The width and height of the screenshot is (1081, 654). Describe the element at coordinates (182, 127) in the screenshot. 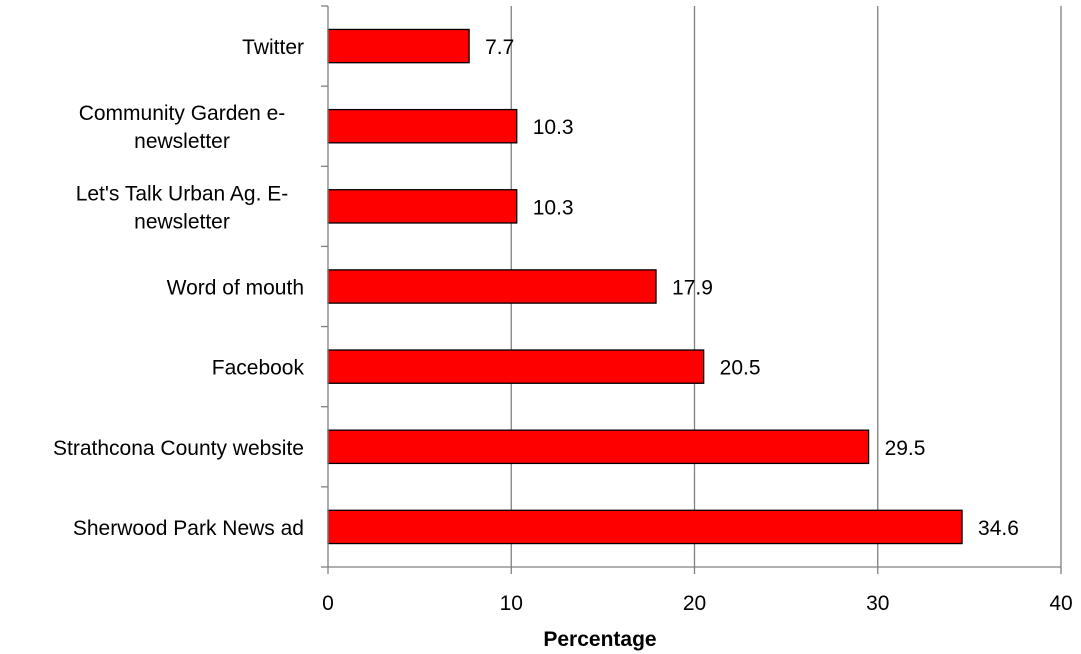

I see `category-label-1: Community Garden e-newsletter` at that location.